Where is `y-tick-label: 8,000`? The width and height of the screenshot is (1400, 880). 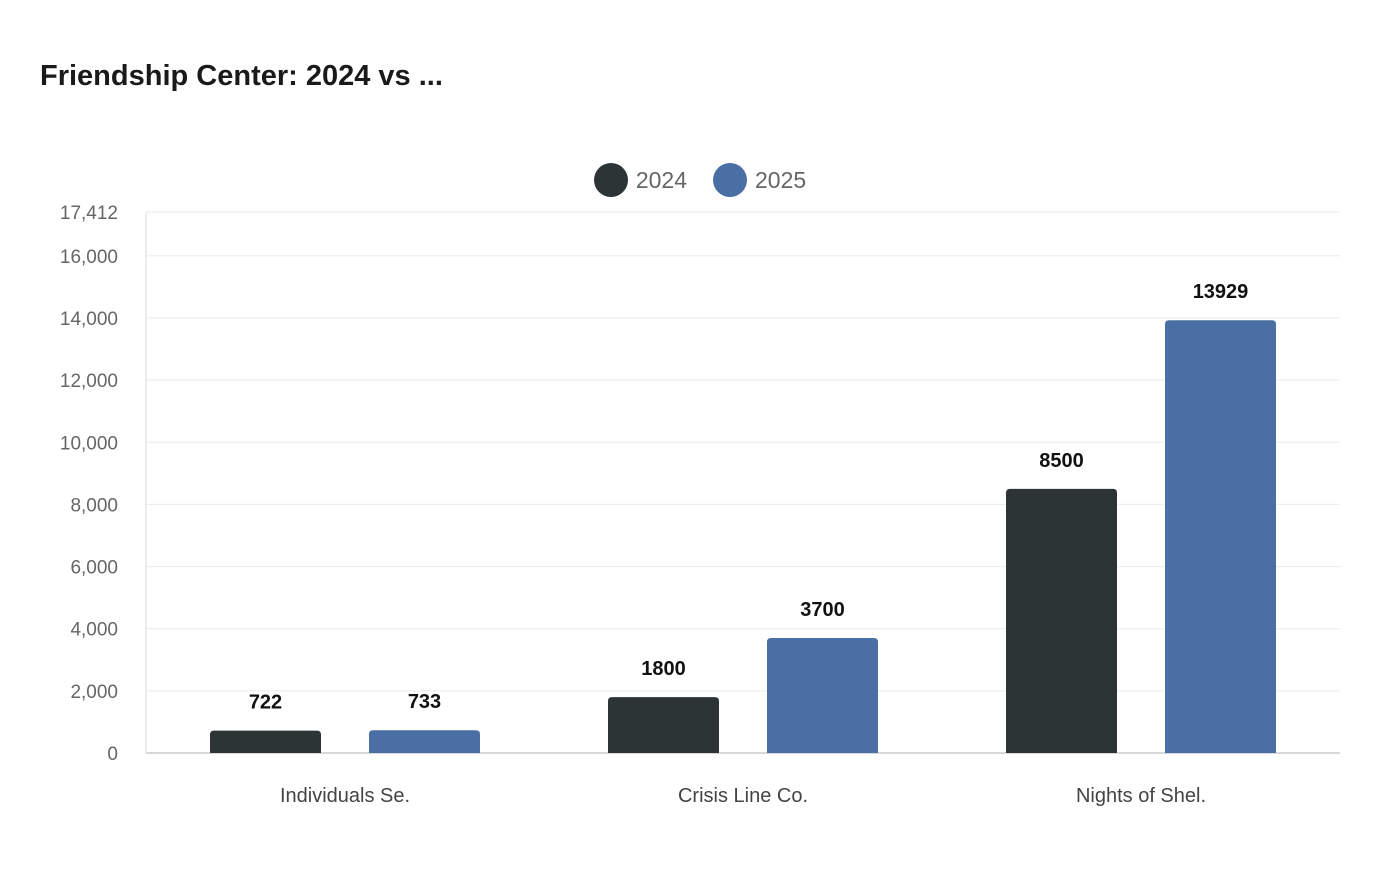
y-tick-label: 8,000 is located at coordinates (94, 505).